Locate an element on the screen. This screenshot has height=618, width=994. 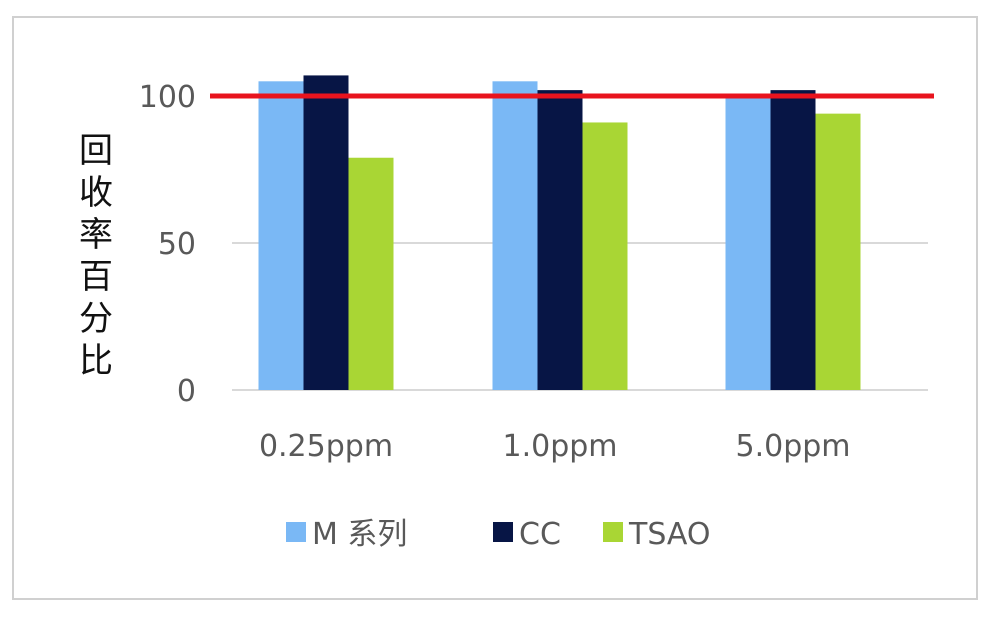
y-tick-labels: 0 50 100 is located at coordinates (167, 244).